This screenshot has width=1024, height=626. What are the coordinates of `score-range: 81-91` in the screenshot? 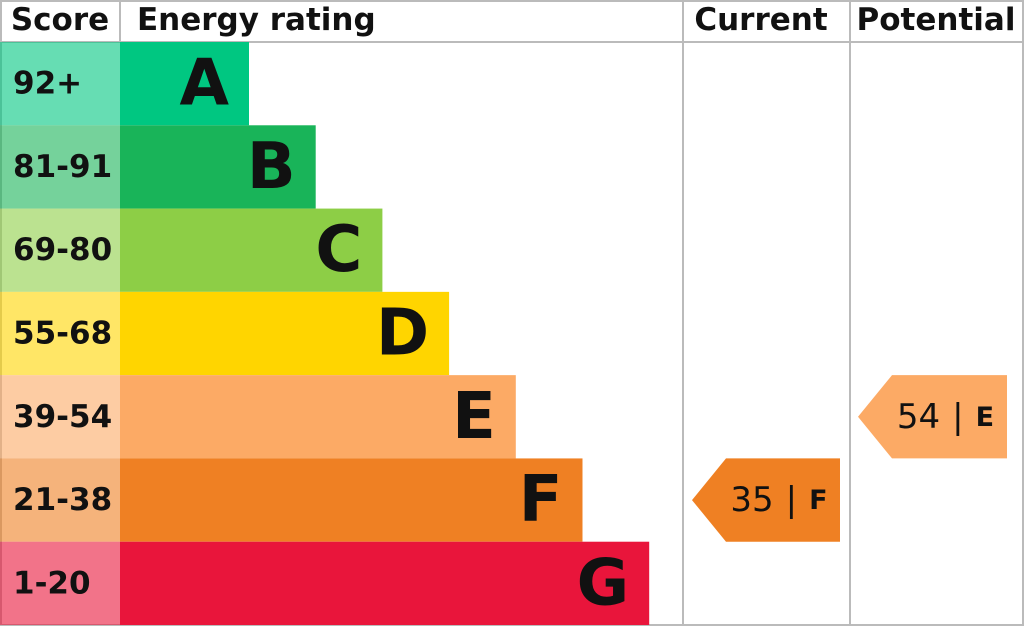 It's located at (62, 167).